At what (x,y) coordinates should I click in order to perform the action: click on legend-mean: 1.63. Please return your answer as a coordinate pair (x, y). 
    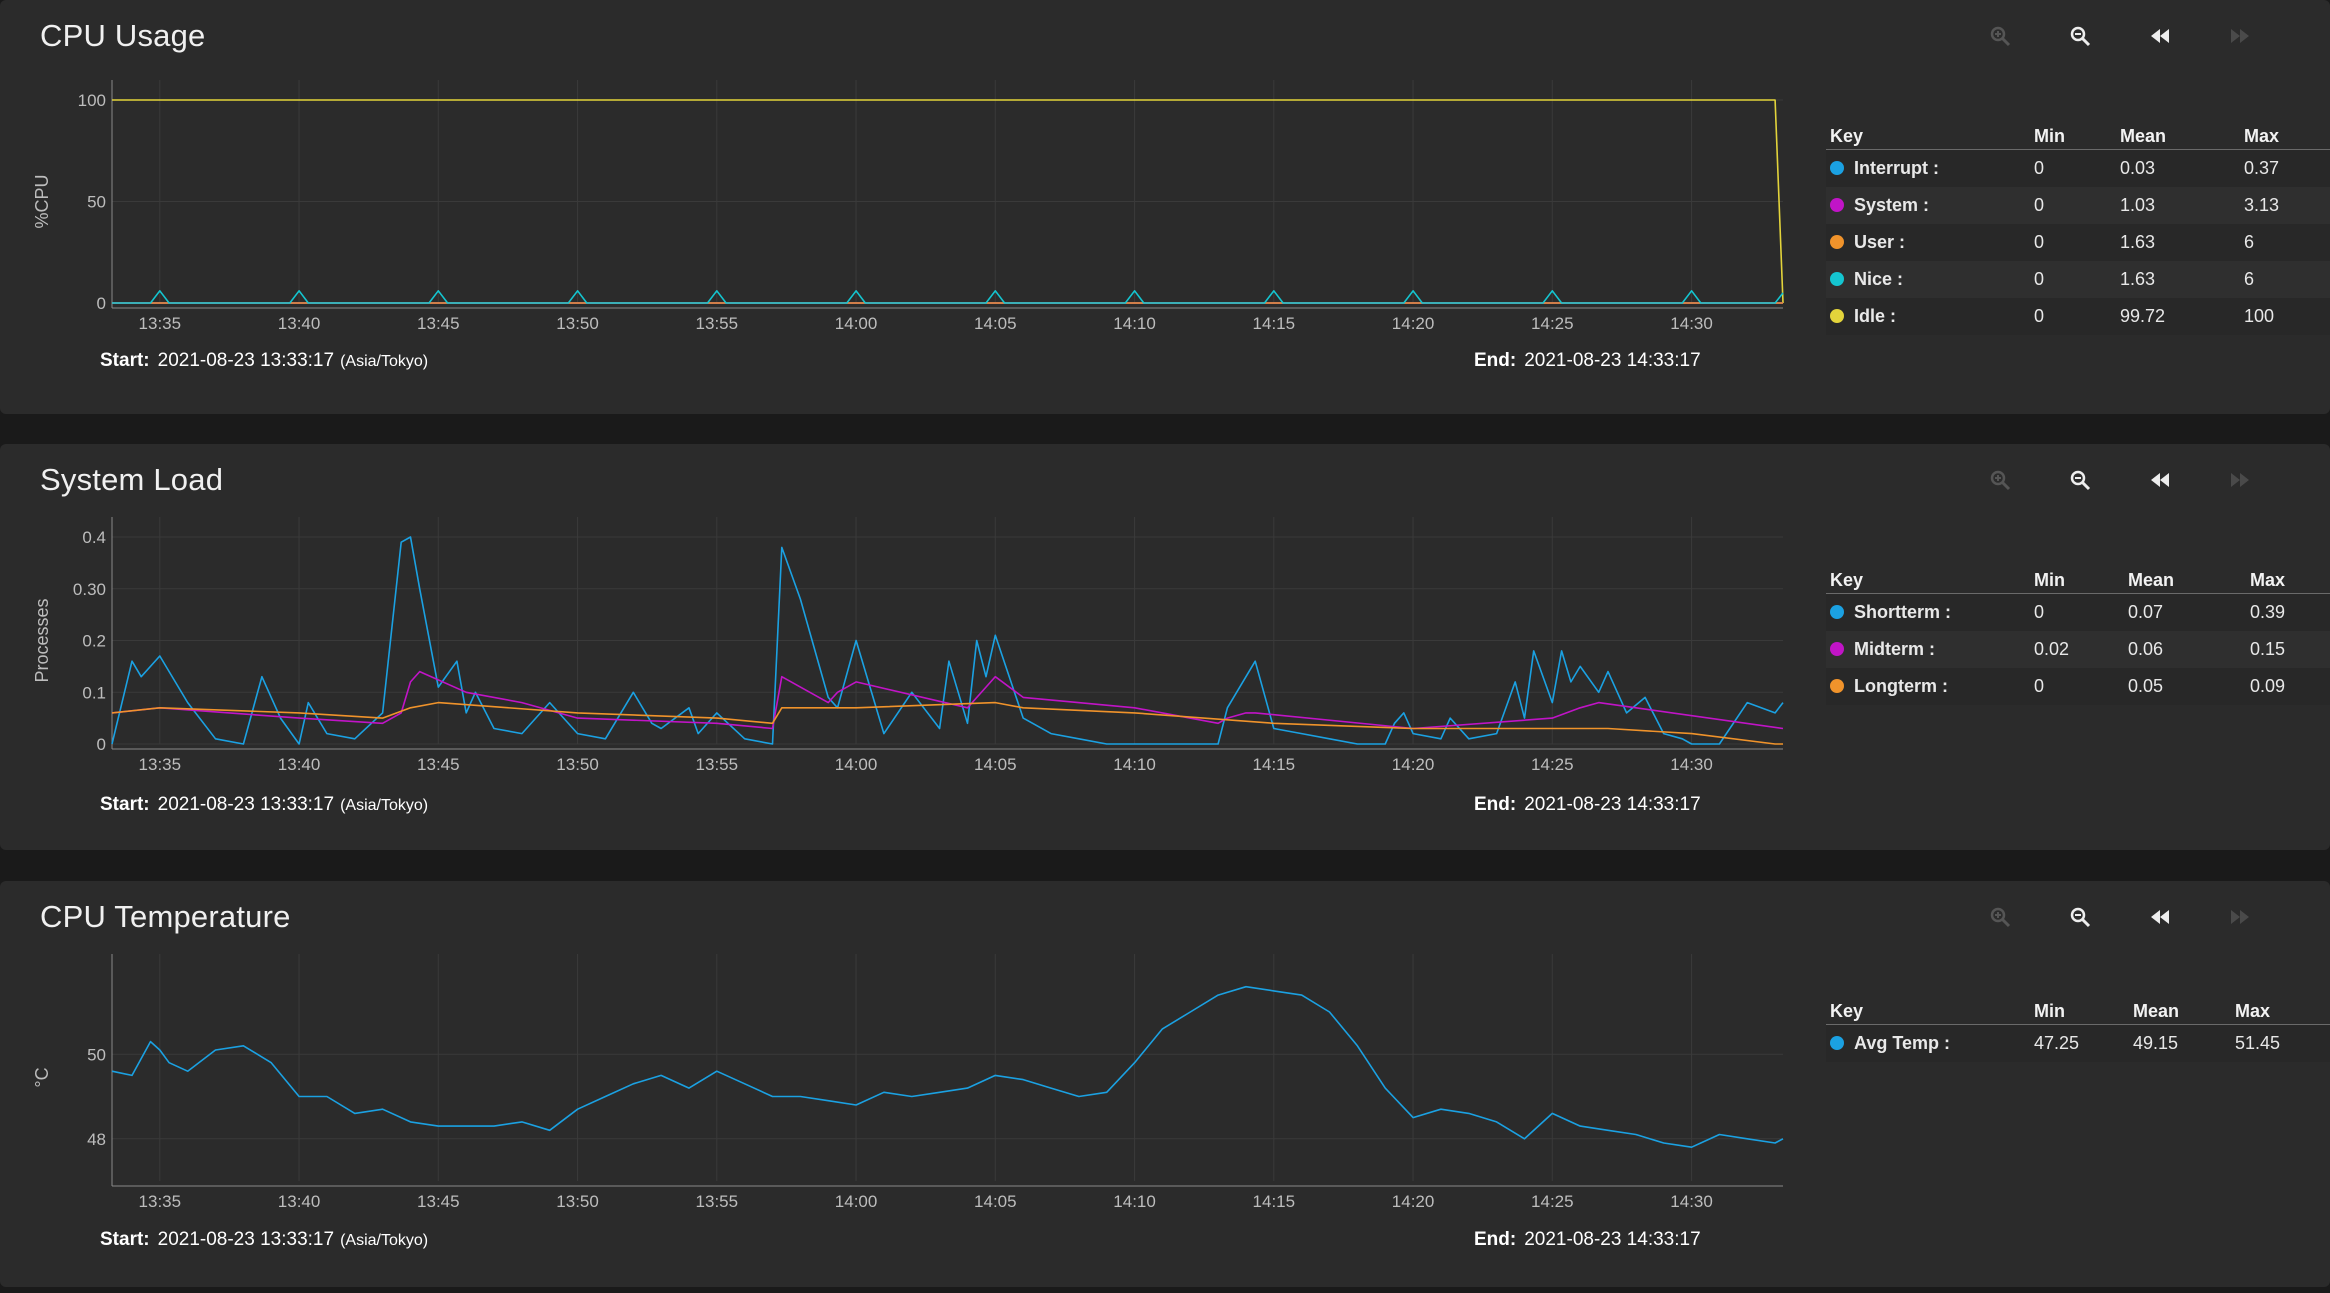
    Looking at the image, I should click on (2178, 279).